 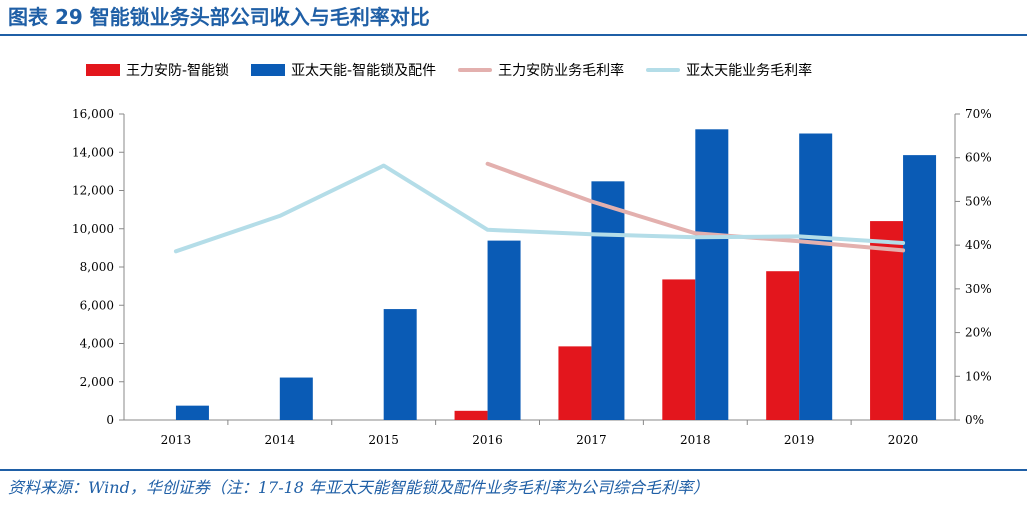 What do you see at coordinates (978, 114) in the screenshot?
I see `right-tick-label: 70%` at bounding box center [978, 114].